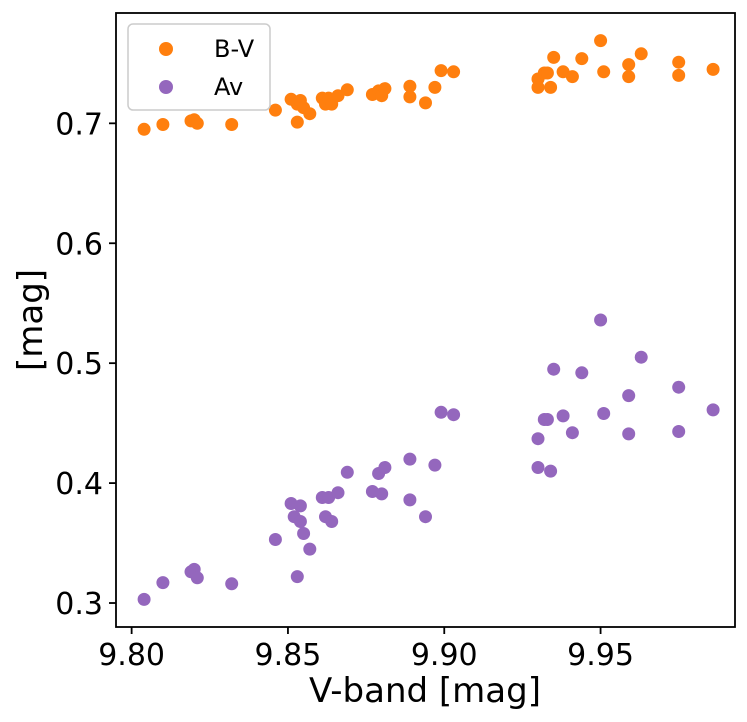 The image size is (747, 722). Describe the element at coordinates (199, 67) in the screenshot. I see `legend: B-V Av` at that location.